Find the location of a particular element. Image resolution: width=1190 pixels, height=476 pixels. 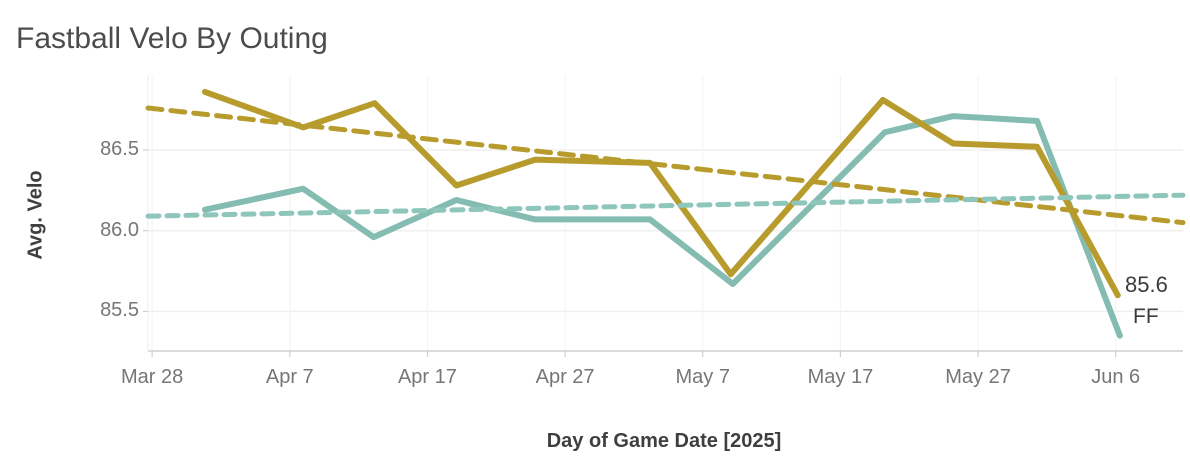

x-tick-label: Mar 28 is located at coordinates (152, 377).